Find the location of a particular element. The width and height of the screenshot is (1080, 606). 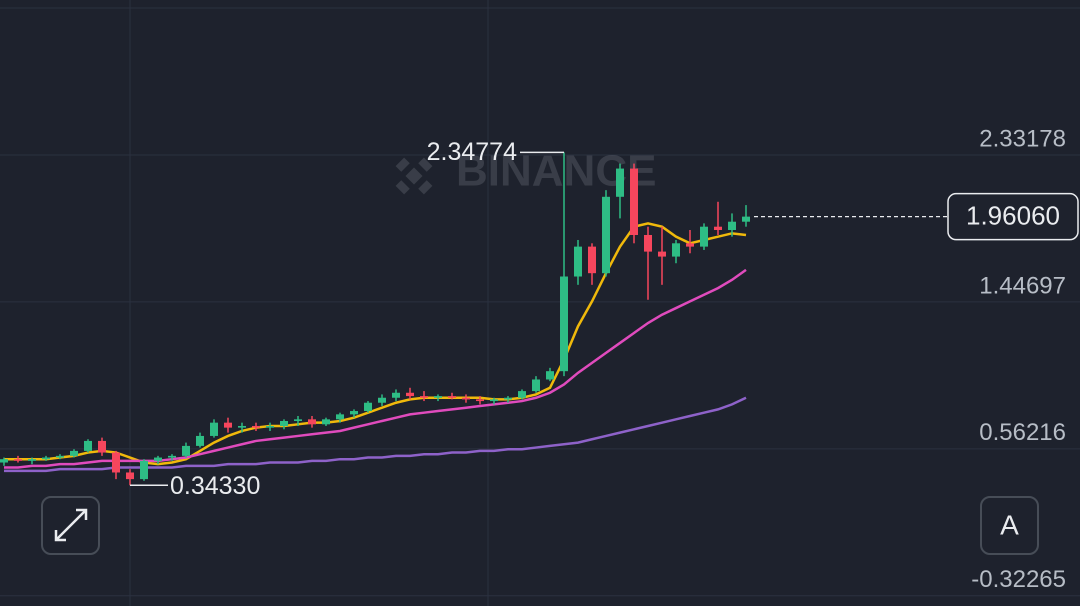

max-label: 2.34774 is located at coordinates (472, 152).